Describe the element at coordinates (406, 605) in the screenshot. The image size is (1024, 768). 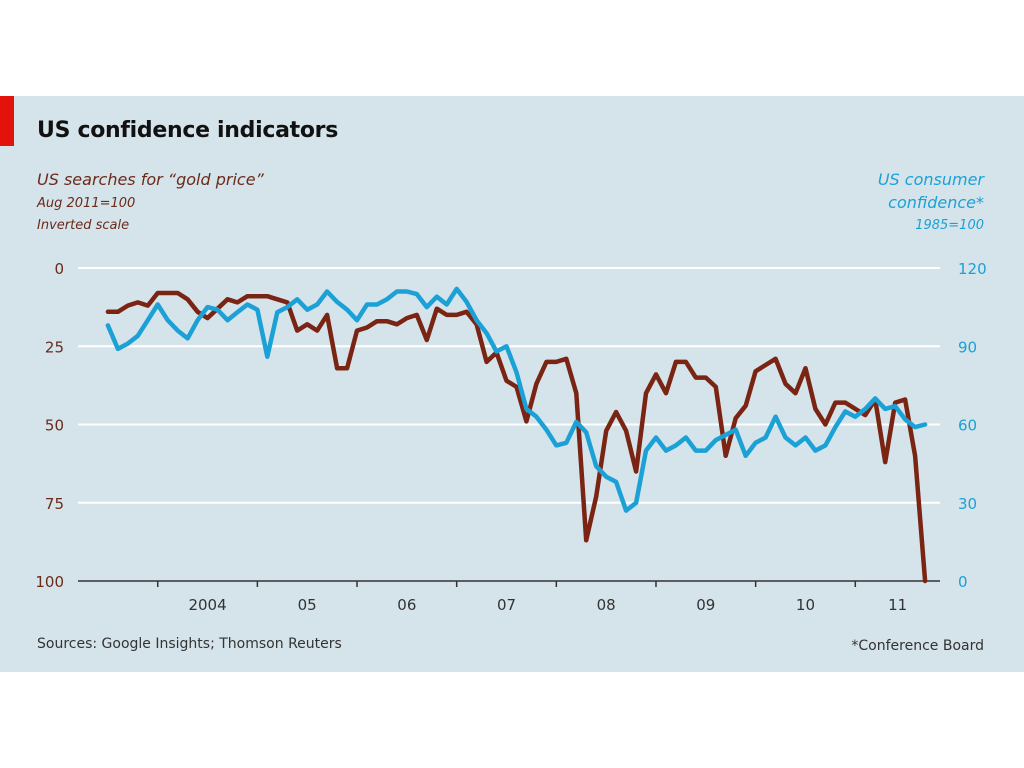
I see `x-tick-label: 06` at that location.